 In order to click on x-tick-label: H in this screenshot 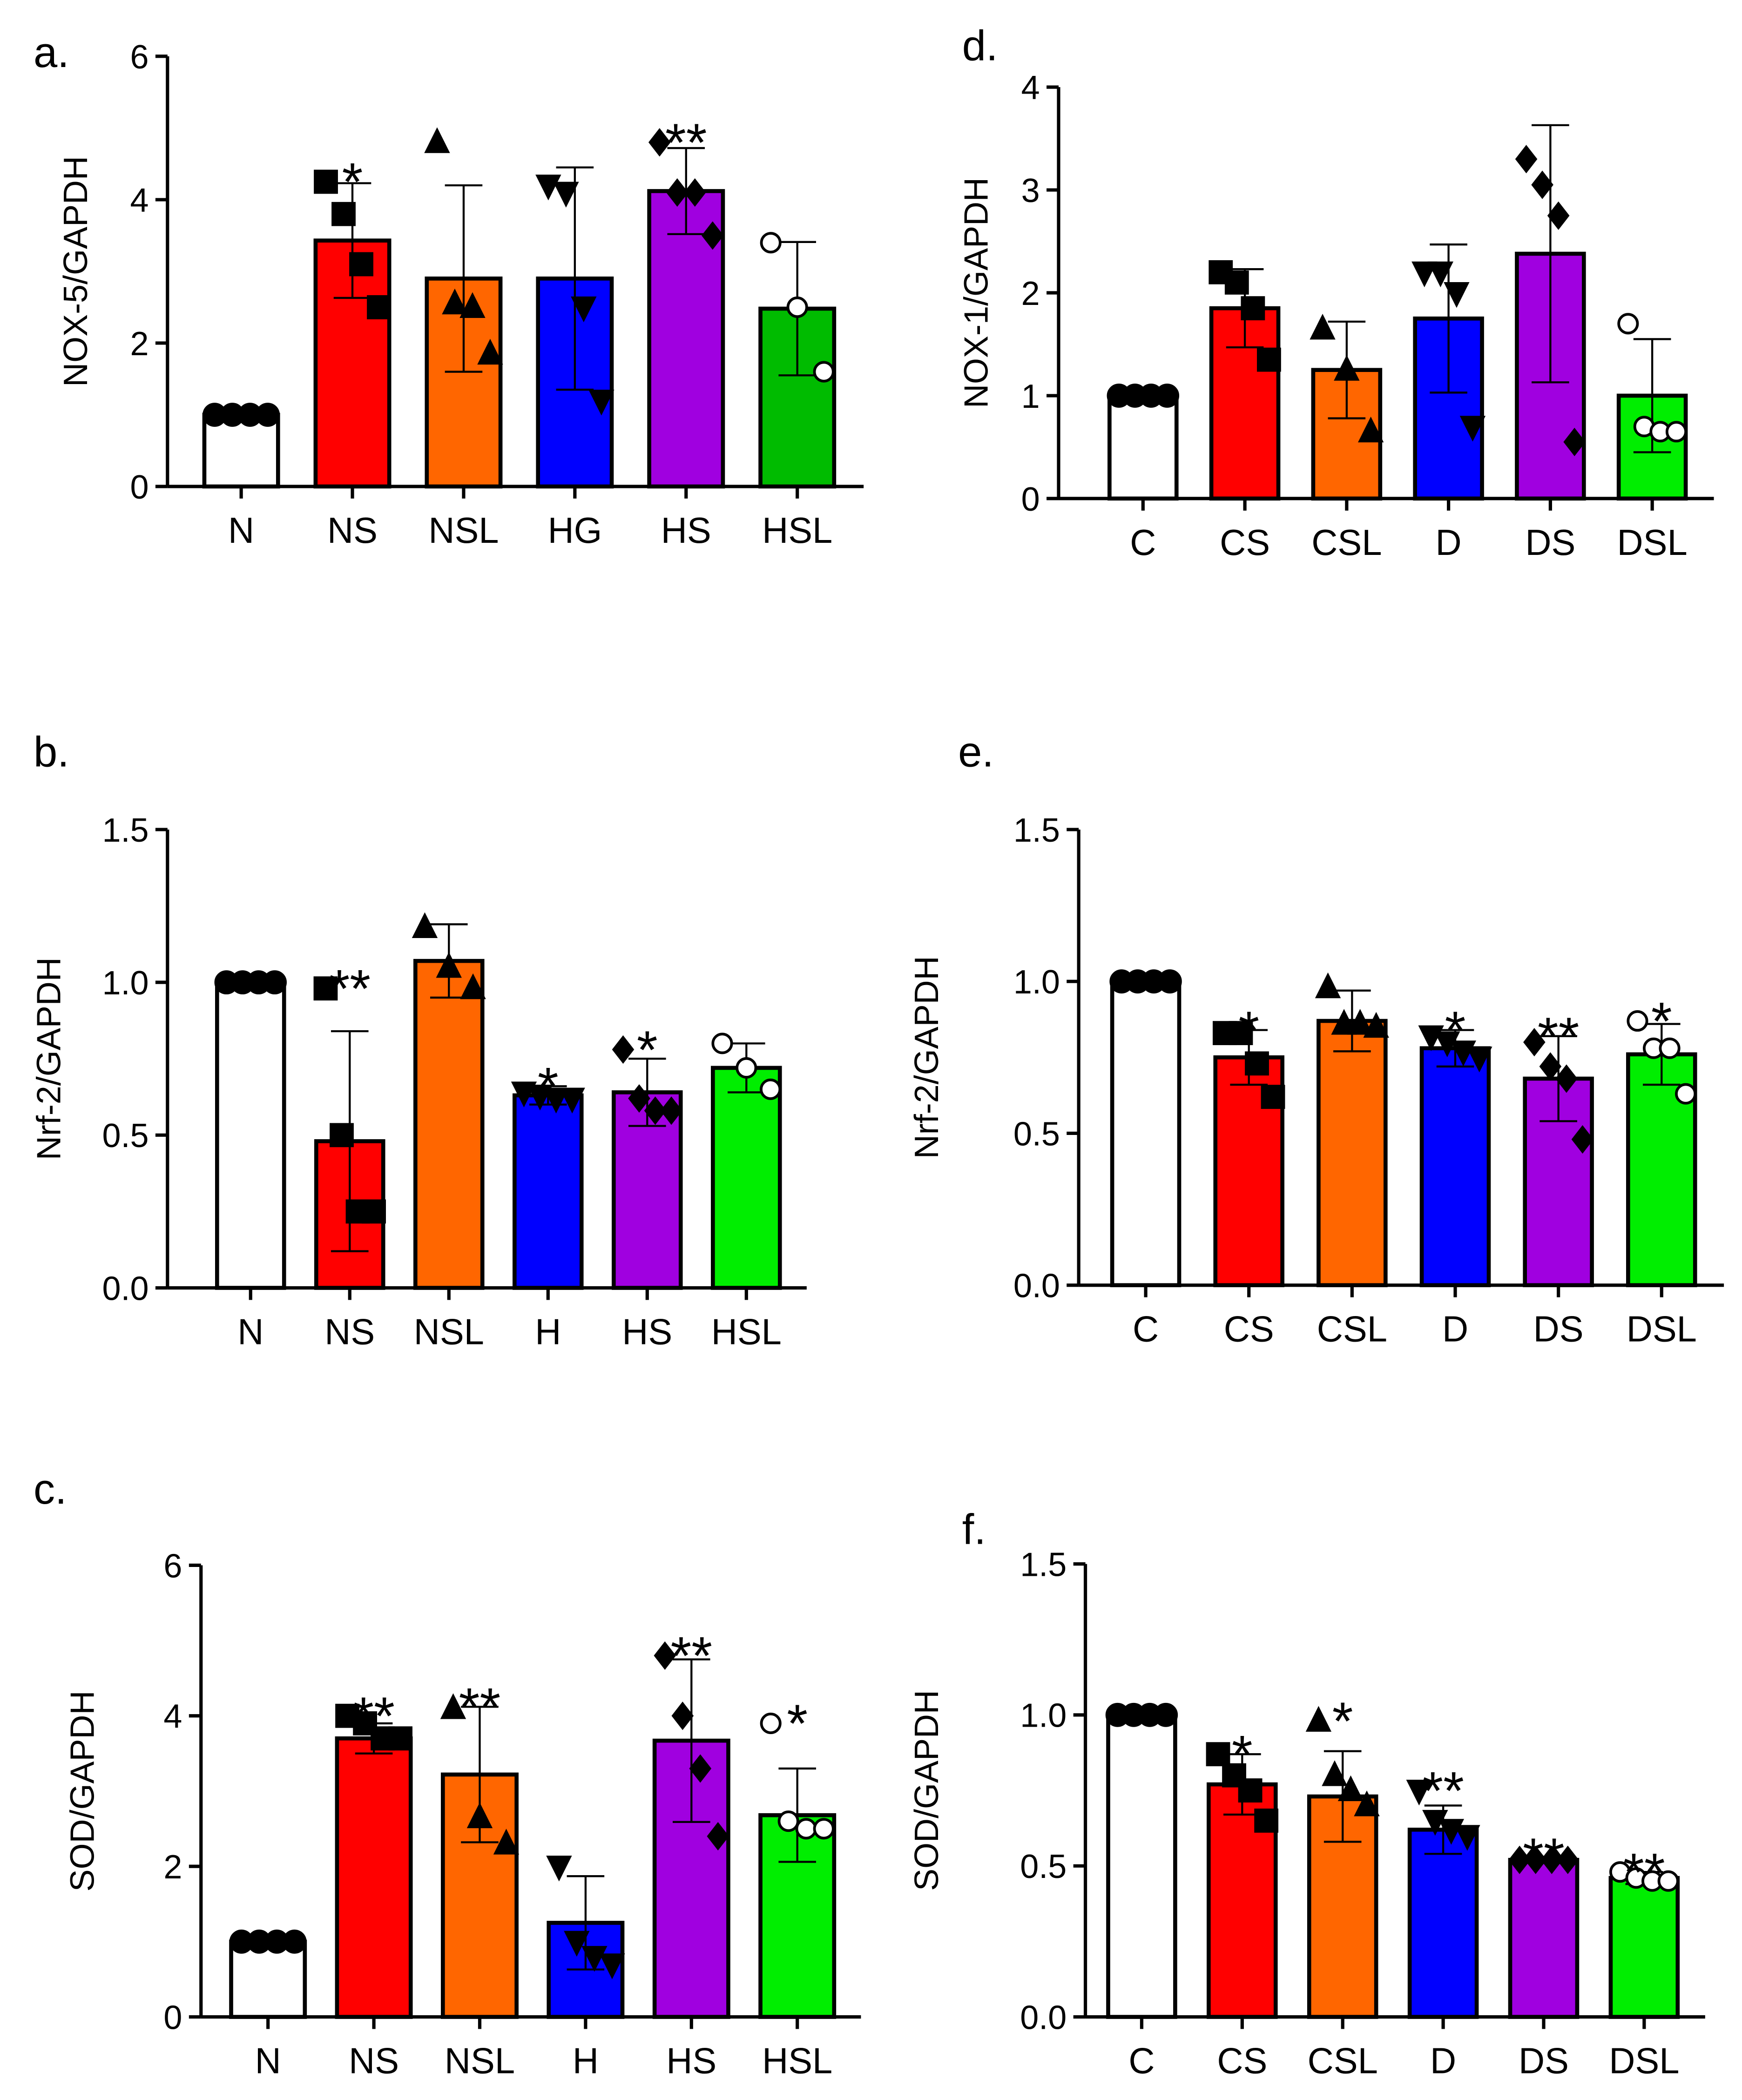, I will do `click(548, 1332)`.